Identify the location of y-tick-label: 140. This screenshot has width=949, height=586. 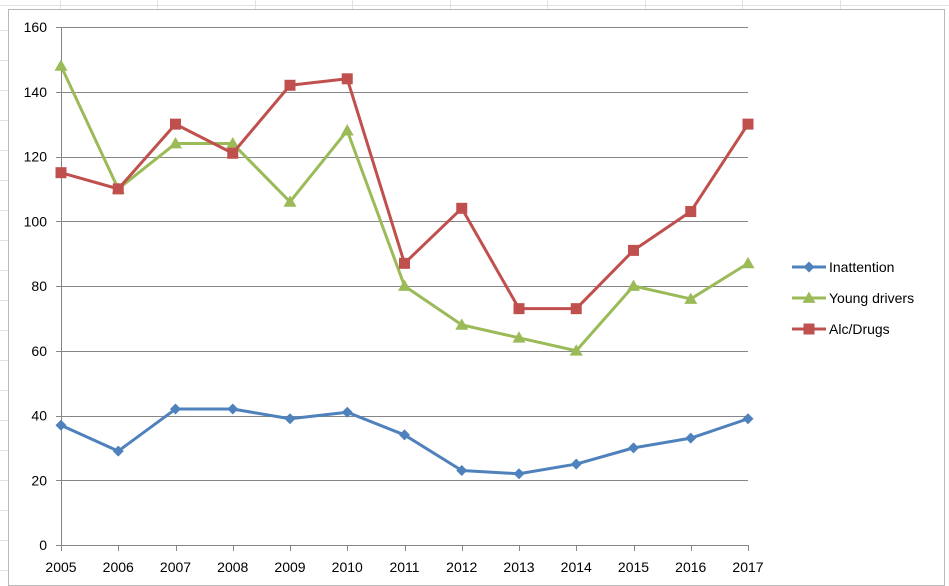
(36, 92).